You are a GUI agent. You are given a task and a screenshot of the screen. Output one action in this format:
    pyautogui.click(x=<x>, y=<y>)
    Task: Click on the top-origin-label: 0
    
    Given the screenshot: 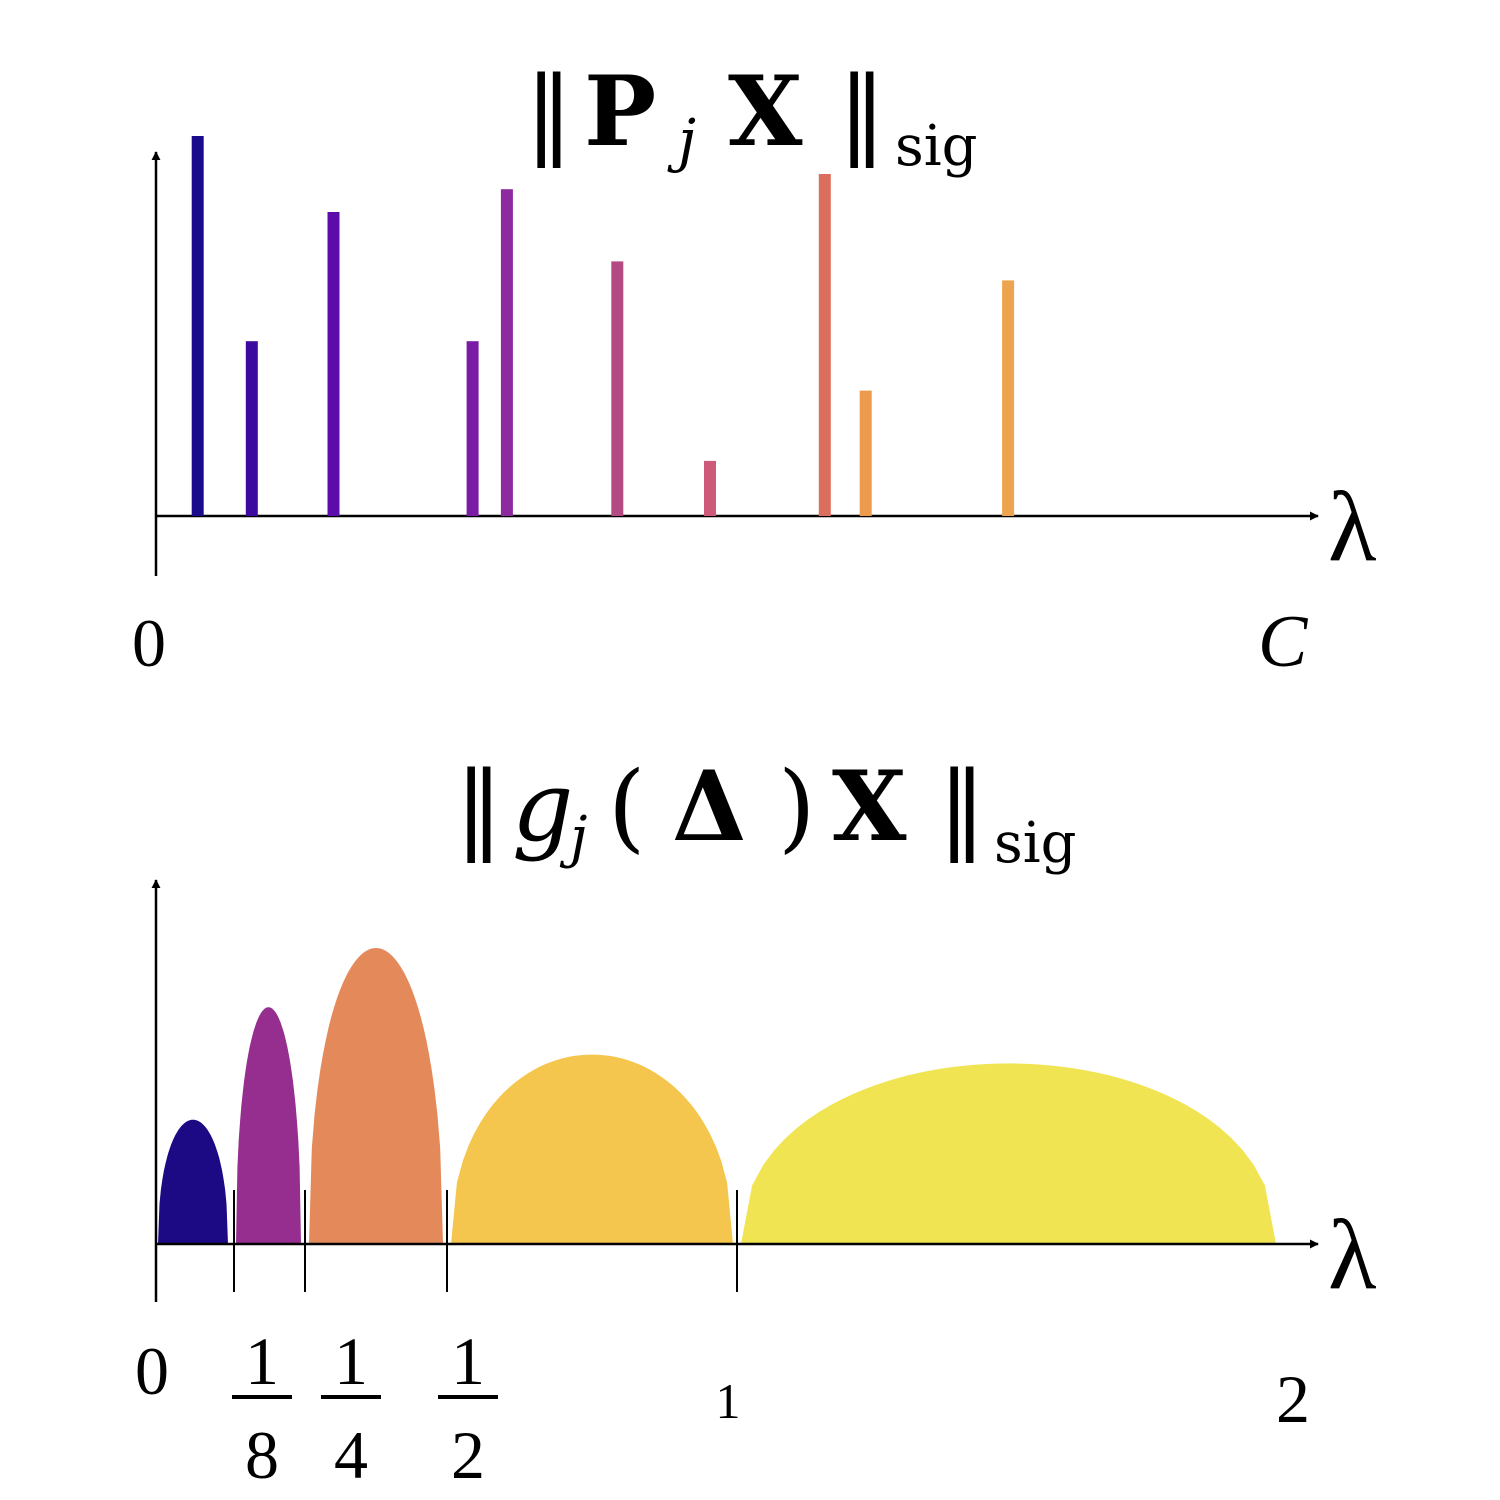 What is the action you would take?
    pyautogui.click(x=149, y=643)
    